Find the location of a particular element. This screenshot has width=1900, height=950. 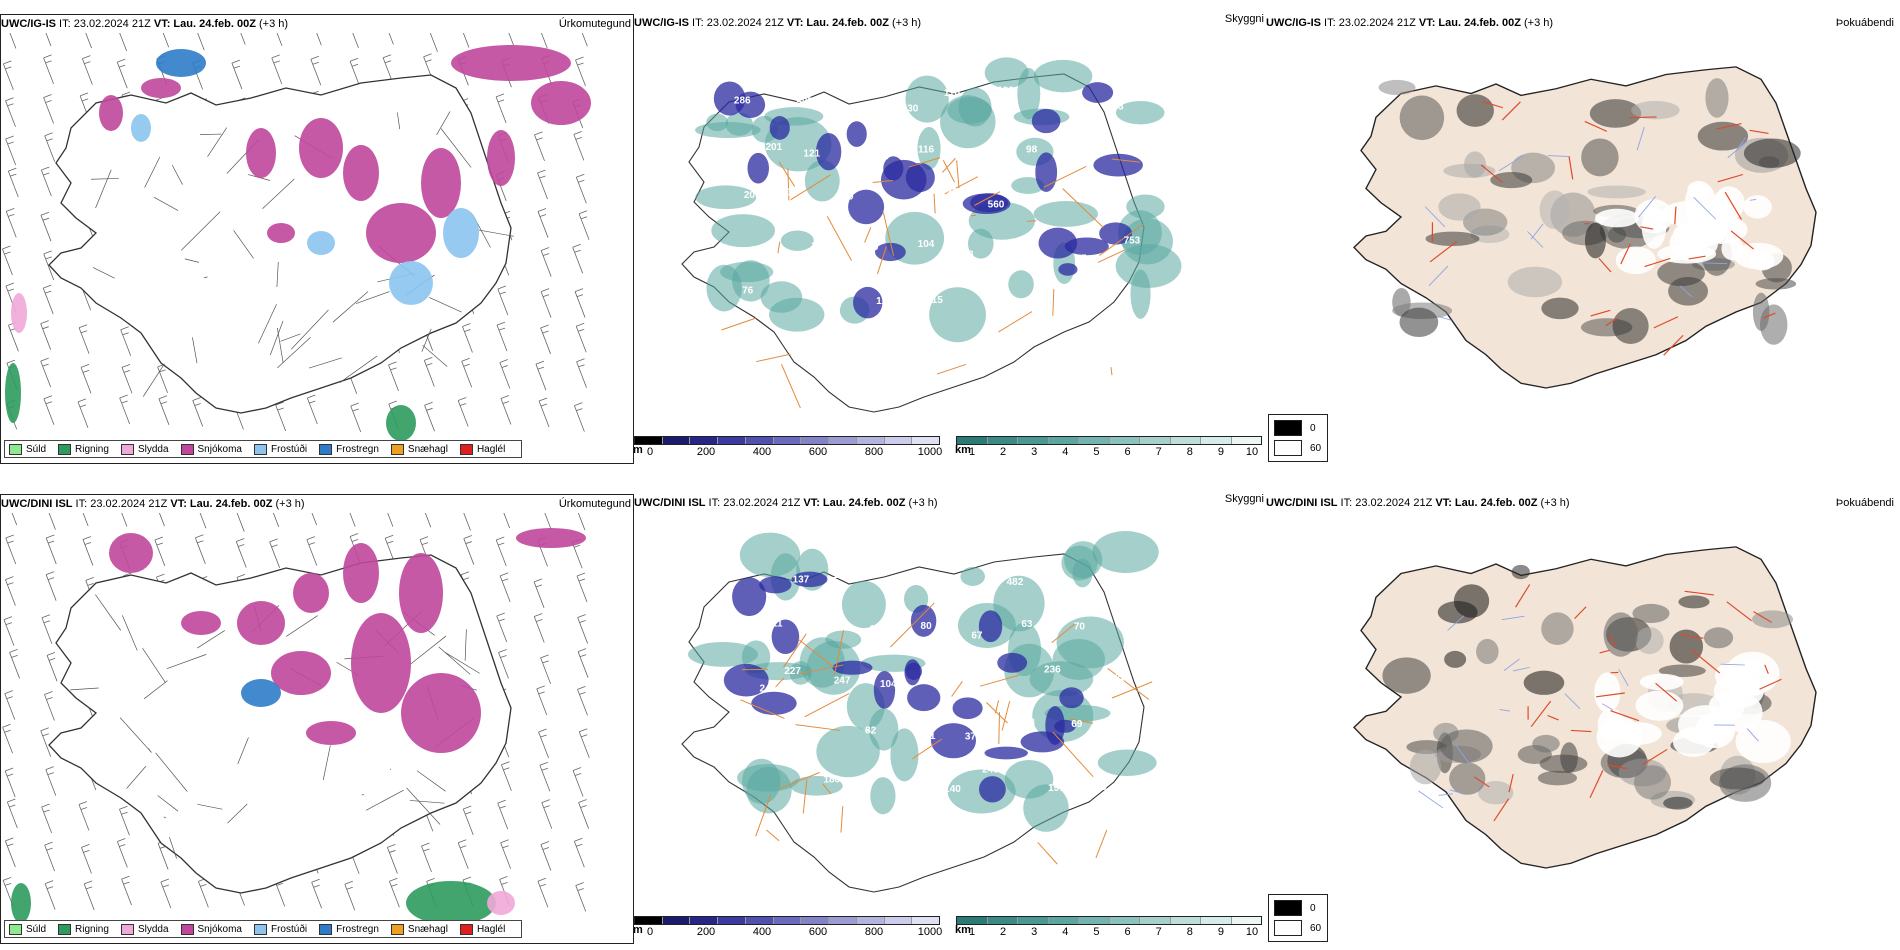

cloud-base-value: 137 is located at coordinates (1123, 722).